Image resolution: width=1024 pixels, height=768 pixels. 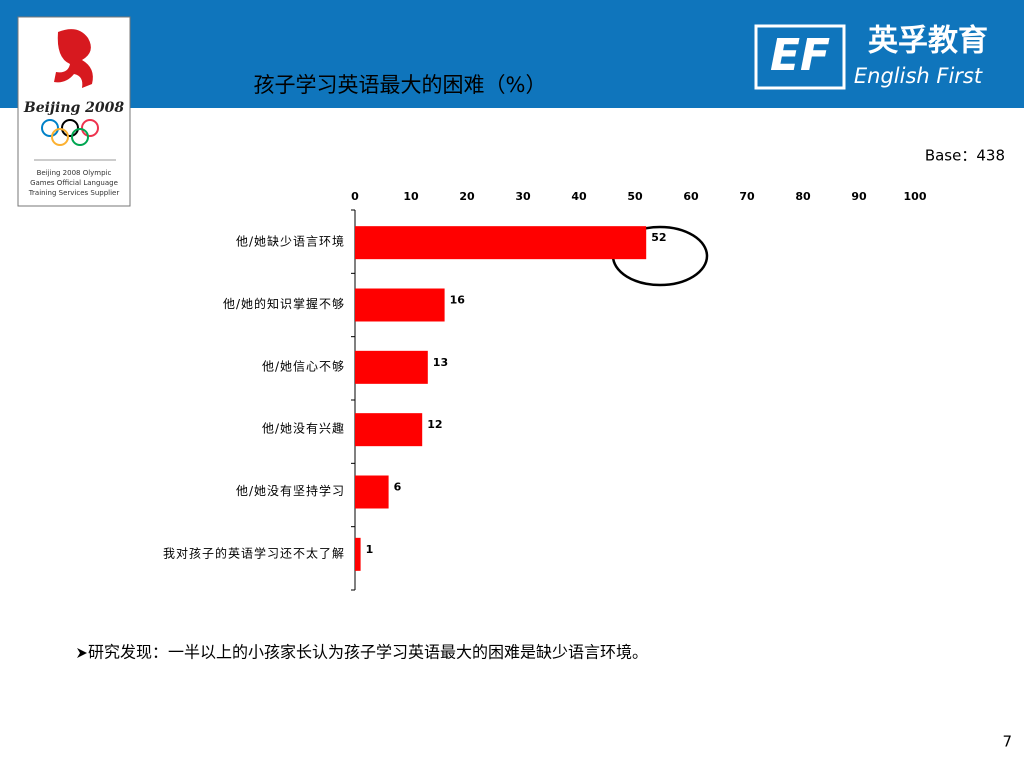 What do you see at coordinates (1007, 742) in the screenshot?
I see `page-number: 7` at bounding box center [1007, 742].